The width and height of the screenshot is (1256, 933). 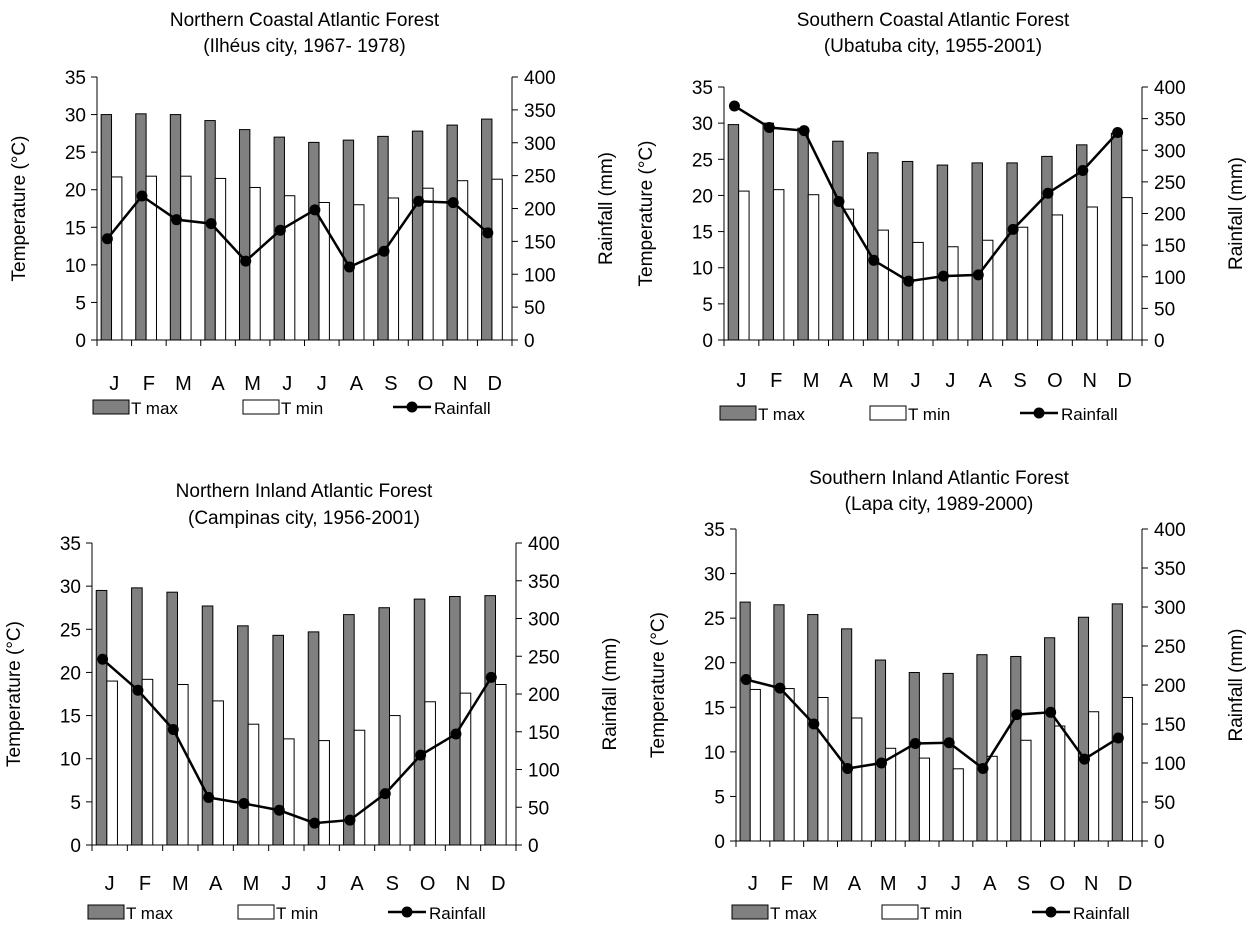 I want to click on month-label: S, so click(x=1019, y=381).